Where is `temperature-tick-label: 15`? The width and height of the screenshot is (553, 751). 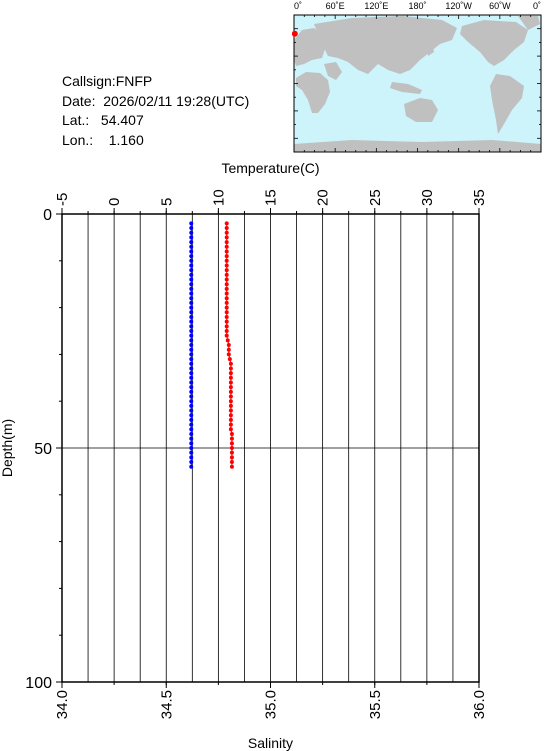
temperature-tick-label: 15 is located at coordinates (271, 197).